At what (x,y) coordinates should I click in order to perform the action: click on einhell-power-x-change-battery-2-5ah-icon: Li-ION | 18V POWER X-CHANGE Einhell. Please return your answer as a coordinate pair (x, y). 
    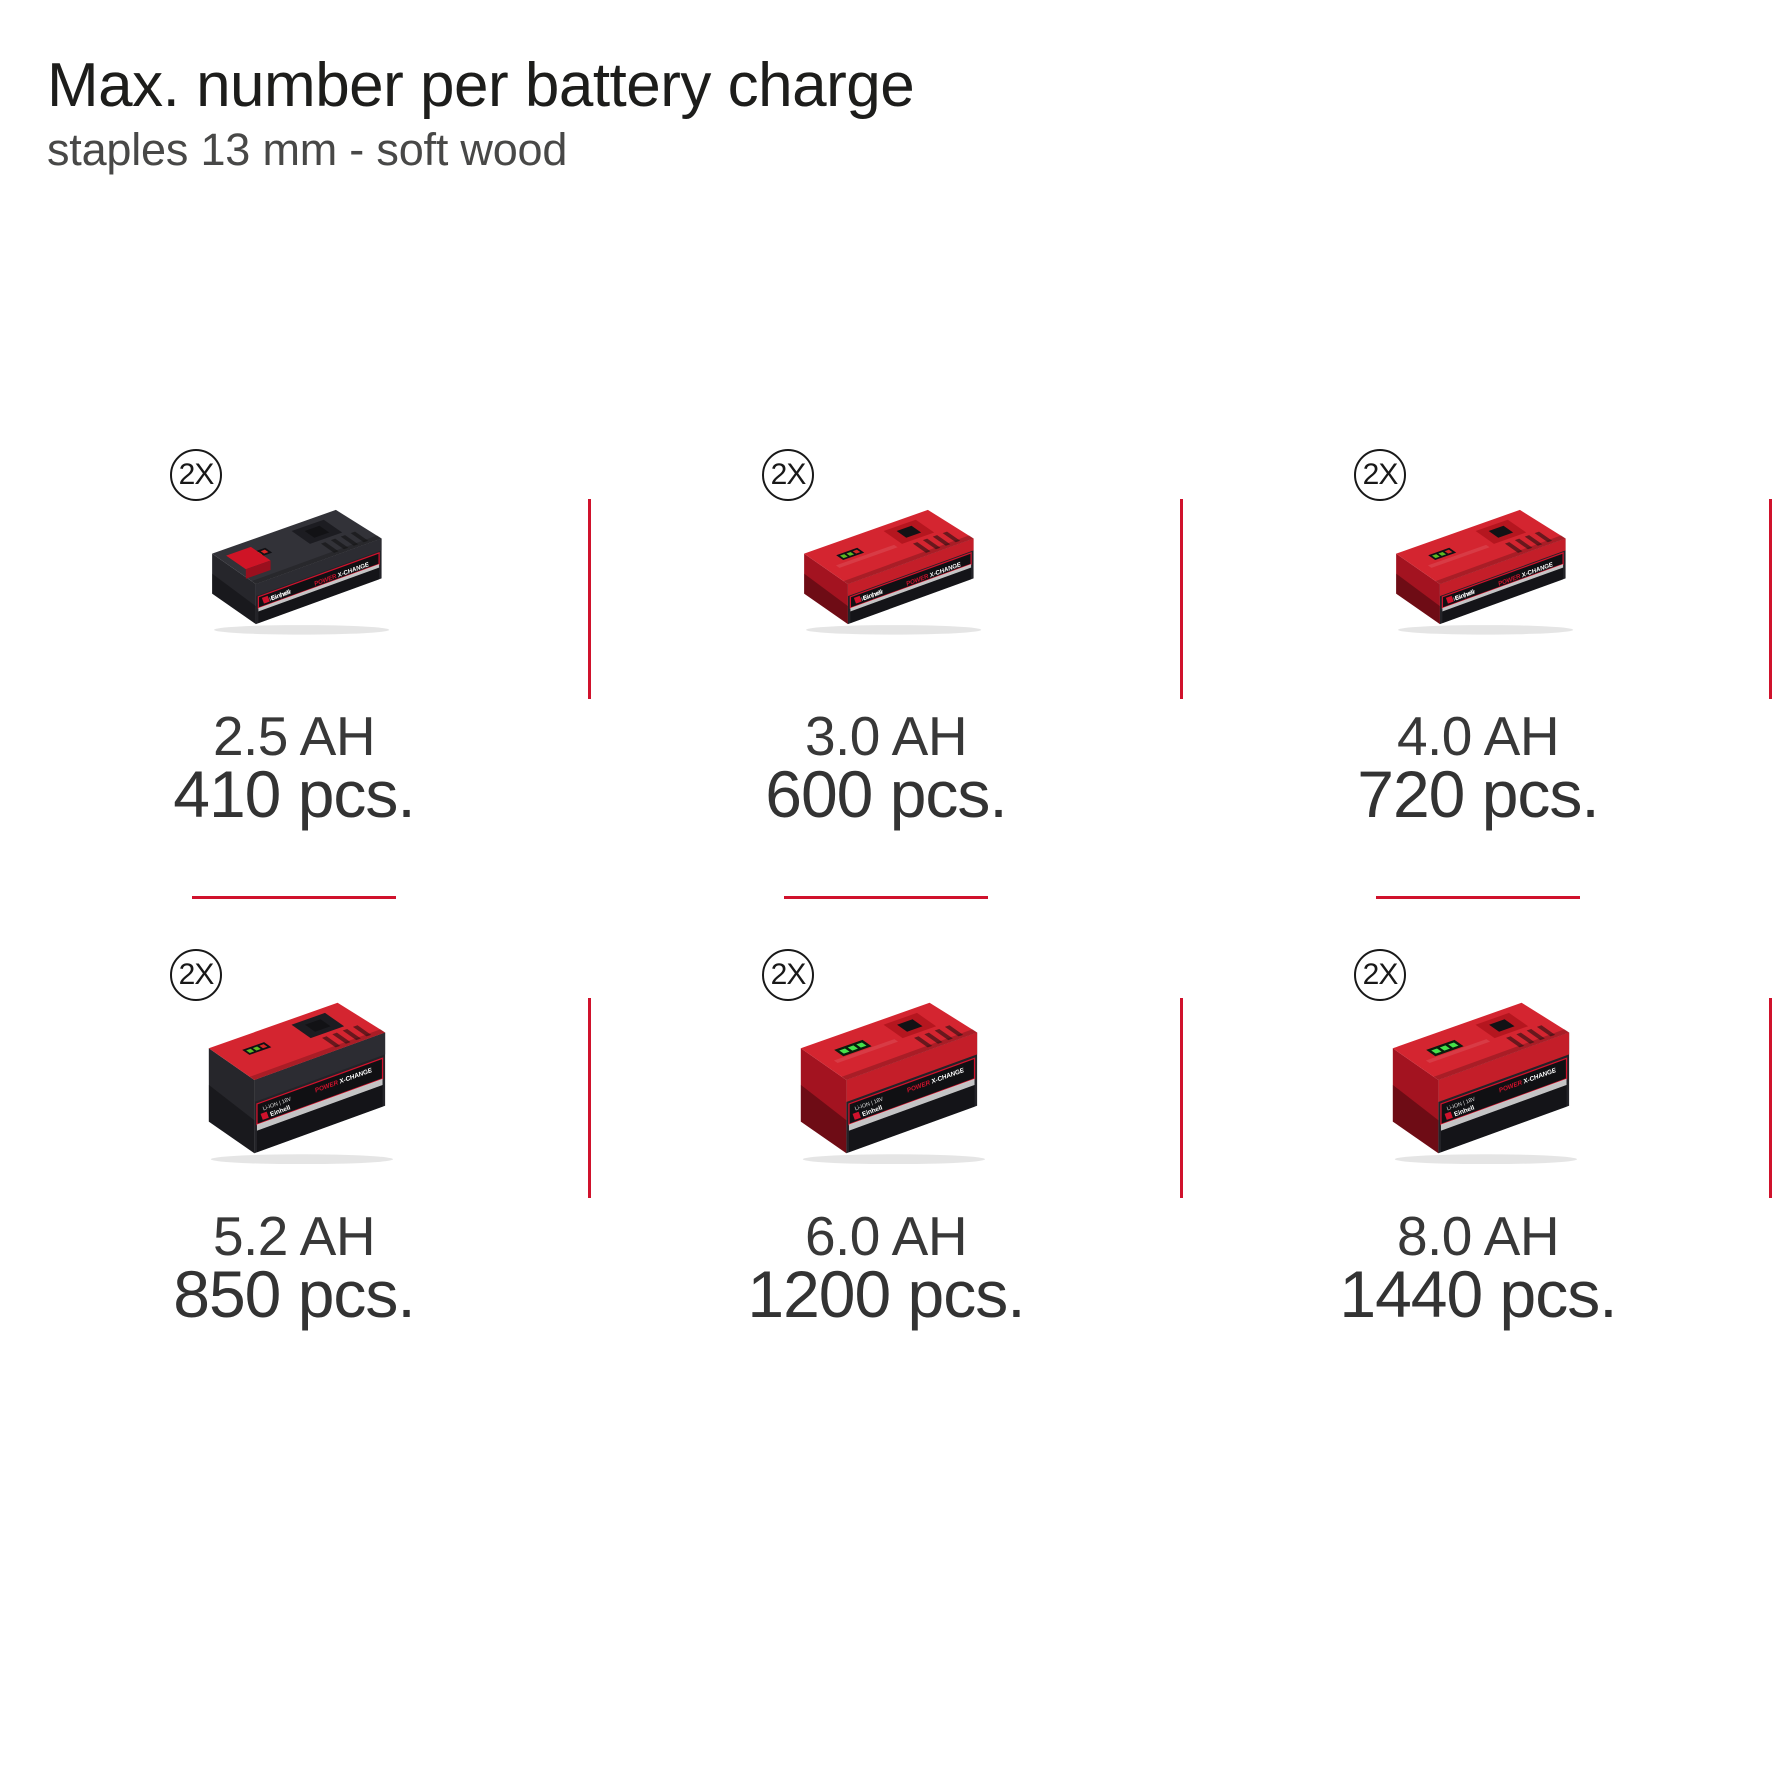
    Looking at the image, I should click on (294, 567).